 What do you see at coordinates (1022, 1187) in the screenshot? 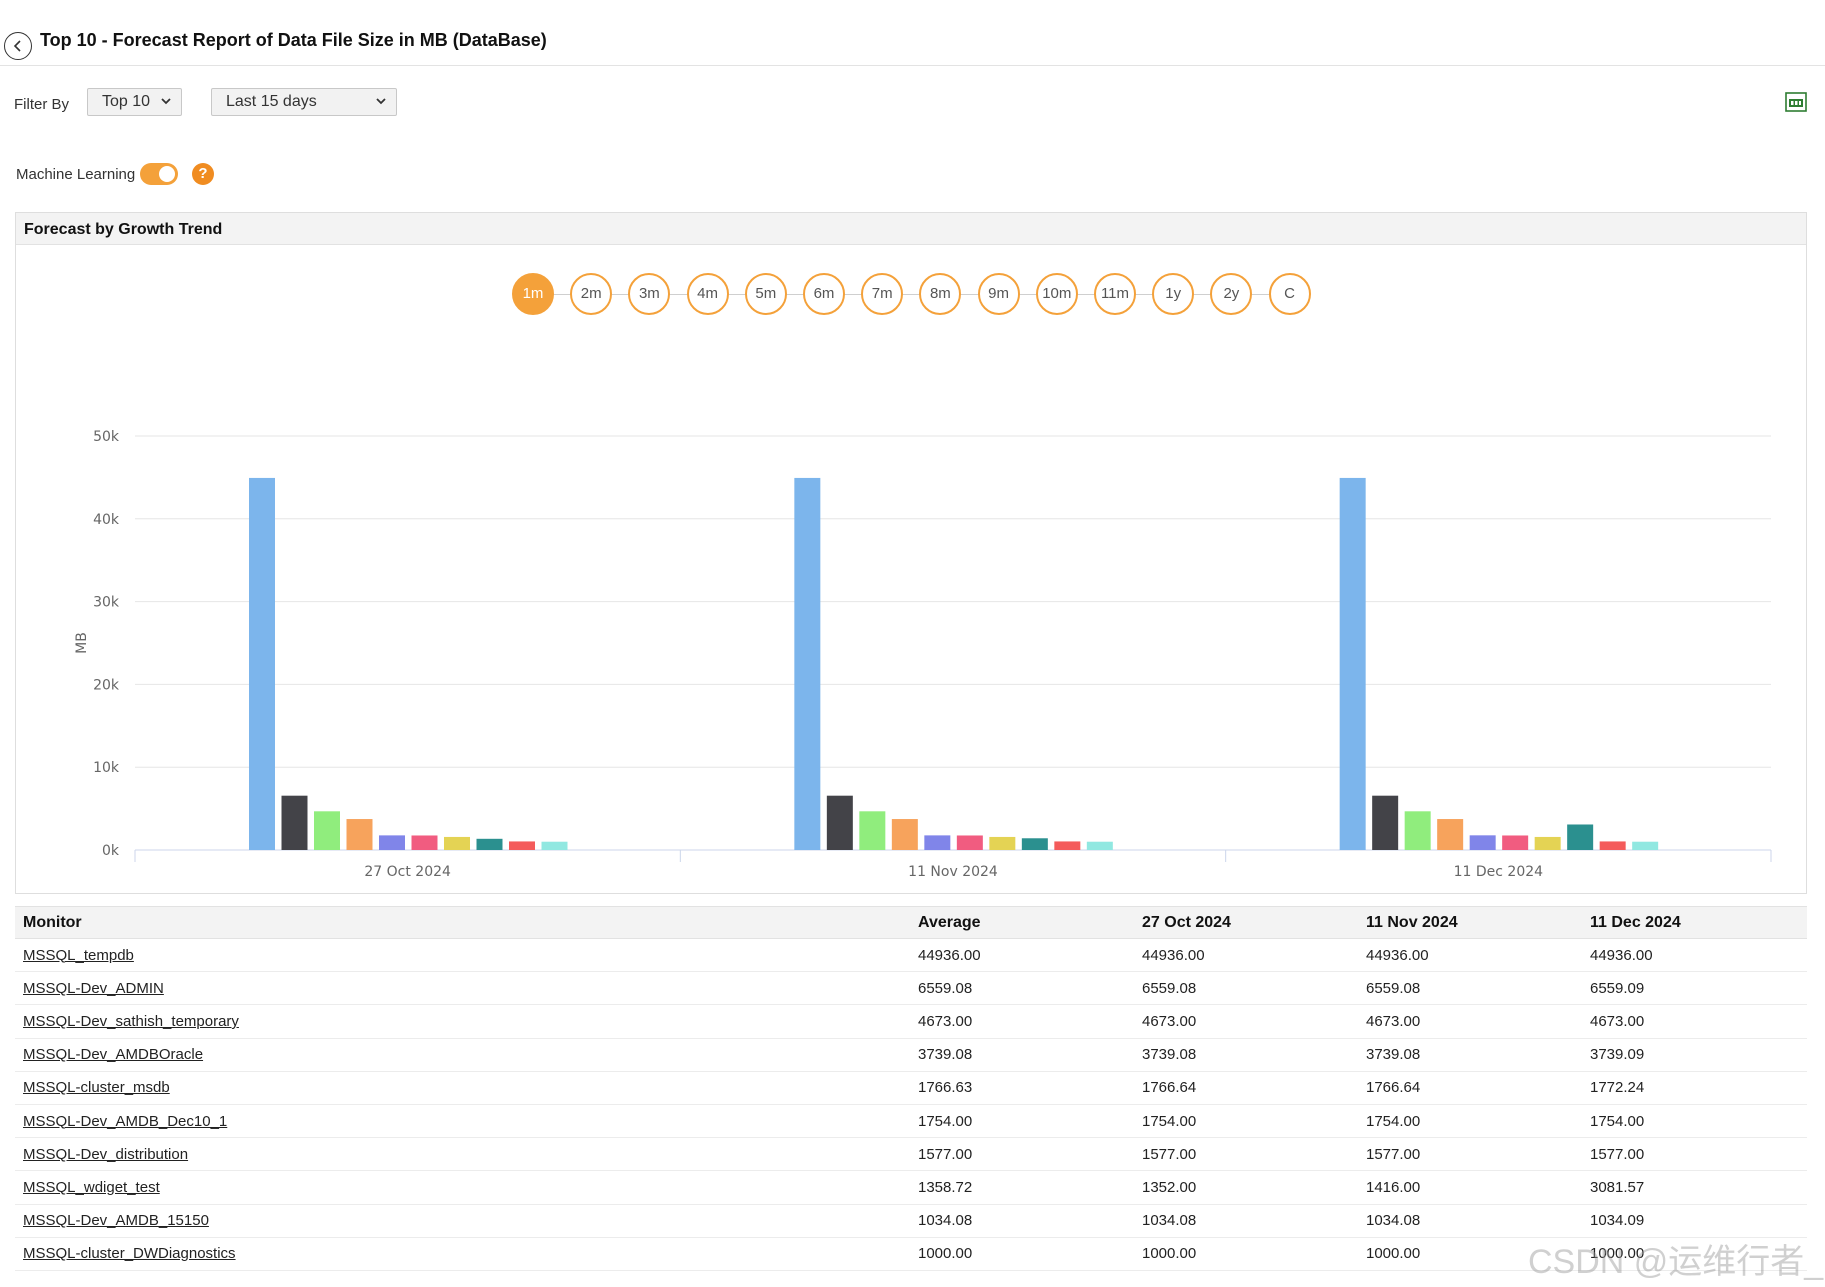
I see `value-cell: 1358.72` at bounding box center [1022, 1187].